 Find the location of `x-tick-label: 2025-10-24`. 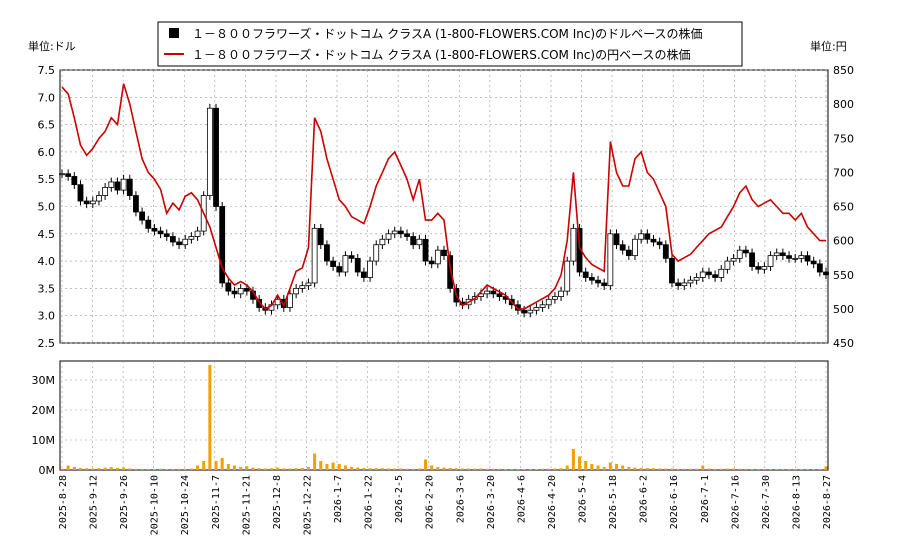

x-tick-label: 2025-10-24 is located at coordinates (185, 505).